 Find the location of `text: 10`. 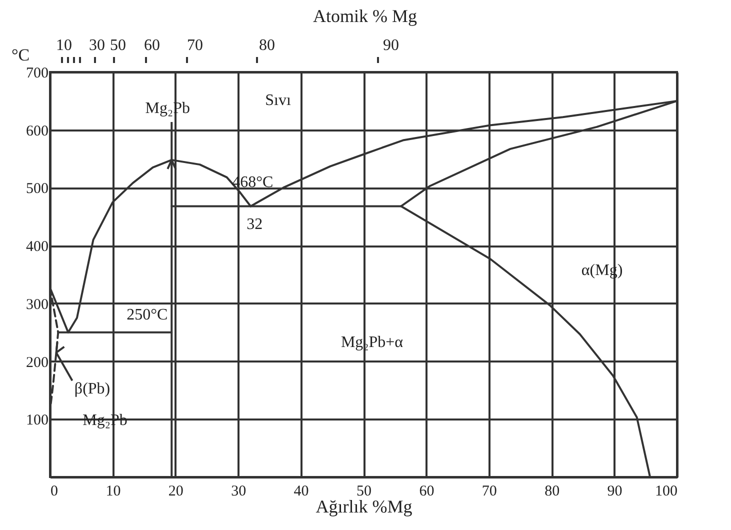

text: 10 is located at coordinates (64, 45).